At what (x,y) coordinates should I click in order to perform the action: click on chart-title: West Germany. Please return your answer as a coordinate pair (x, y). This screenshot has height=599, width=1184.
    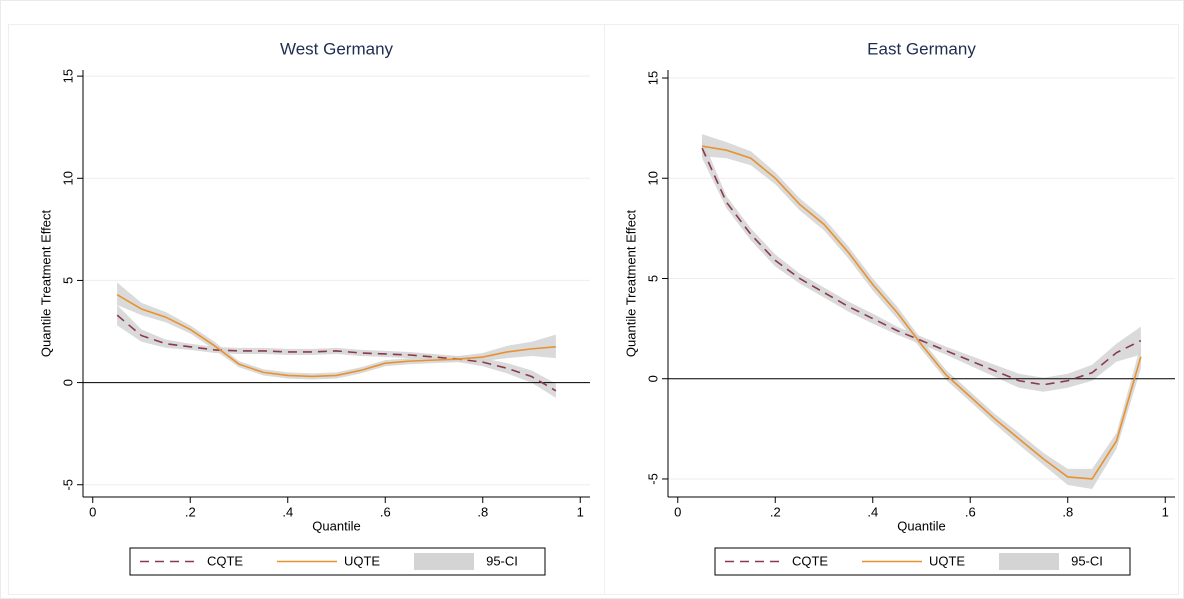
    Looking at the image, I should click on (337, 48).